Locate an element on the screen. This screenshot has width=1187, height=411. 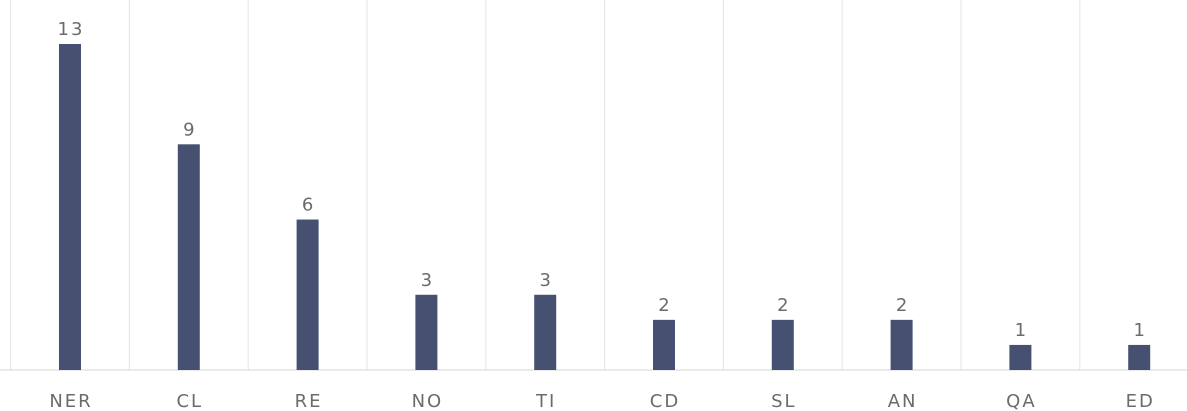
x-tick-label: CD is located at coordinates (665, 401).